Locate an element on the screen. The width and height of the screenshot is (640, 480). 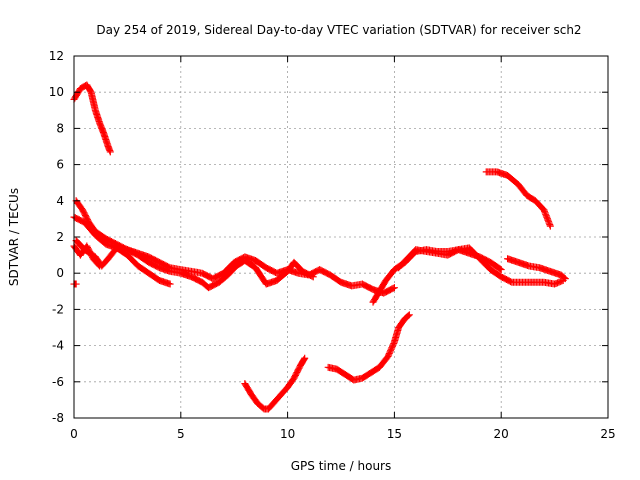
y-tick-label: -2 is located at coordinates (58, 309).